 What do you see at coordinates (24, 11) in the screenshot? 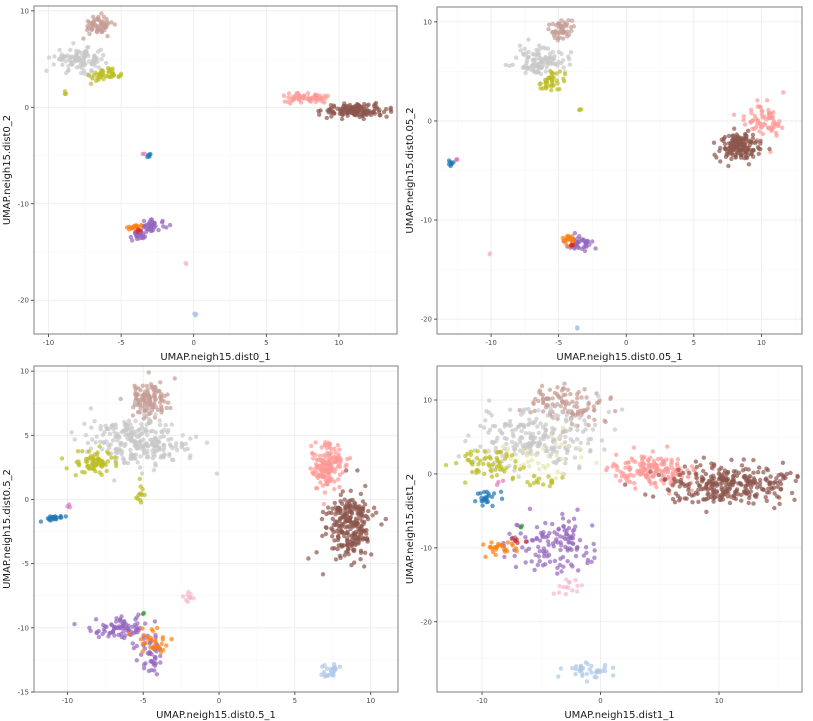
I see `y-tick-label: 10` at bounding box center [24, 11].